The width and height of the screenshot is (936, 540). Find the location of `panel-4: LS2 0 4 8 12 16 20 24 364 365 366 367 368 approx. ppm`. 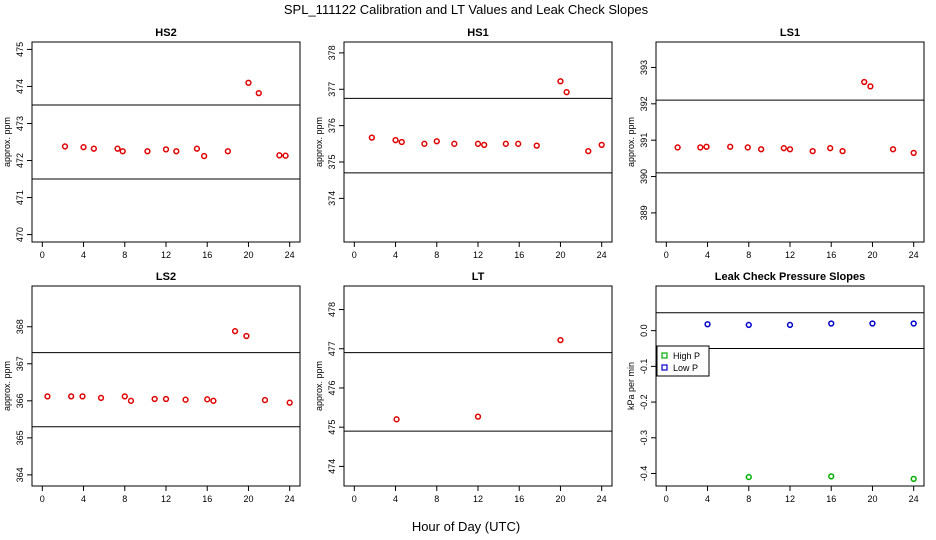

panel-4: LS2 0 4 8 12 16 20 24 364 365 366 367 368 approx. ppm is located at coordinates (151, 387).